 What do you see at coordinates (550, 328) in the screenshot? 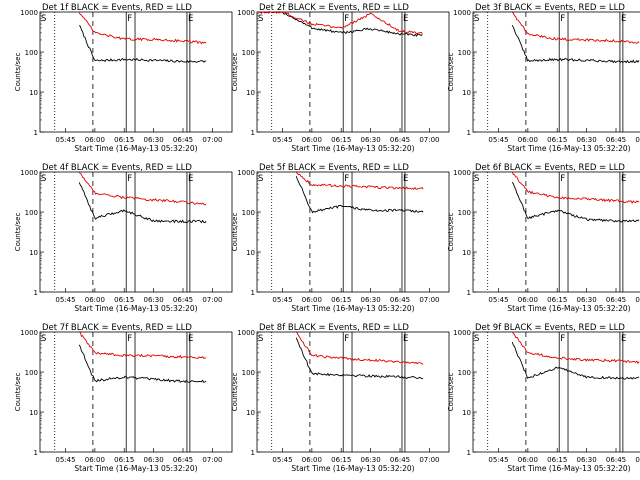
I see `panel-title: Det 9f BLACK = Events, RED = LLD` at bounding box center [550, 328].